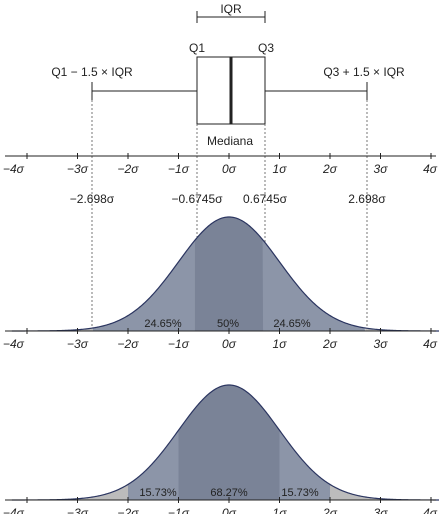  I want to click on marker-label-q3: 0.6745σ, so click(265, 199).